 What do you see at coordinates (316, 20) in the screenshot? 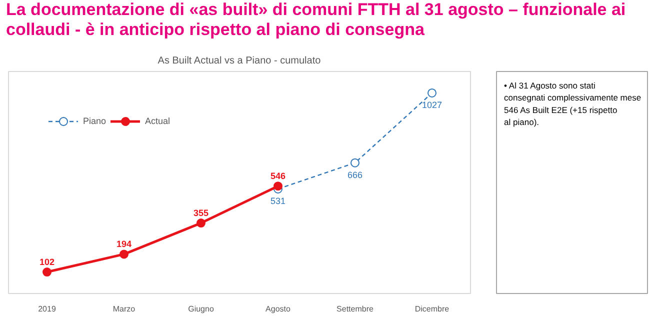
I see `chart-title: La documentazione di «as built» di comuni FTTH al 31 agosto – funzionale ai collaudi - è in anticipo rispetto al piano di consegna` at bounding box center [316, 20].